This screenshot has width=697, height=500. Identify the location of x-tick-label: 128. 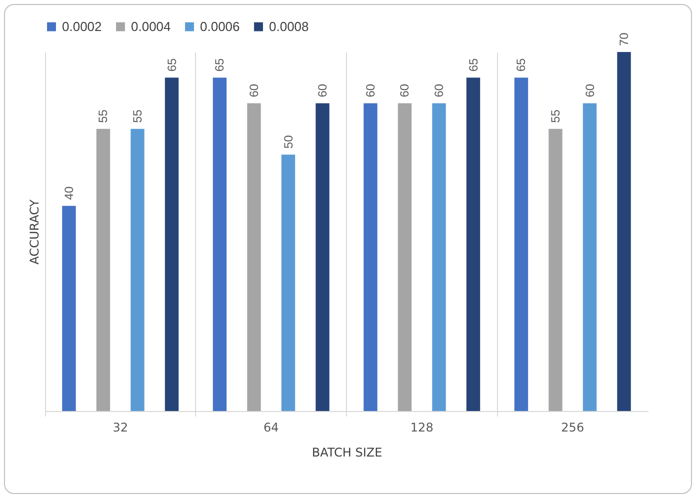
(422, 427).